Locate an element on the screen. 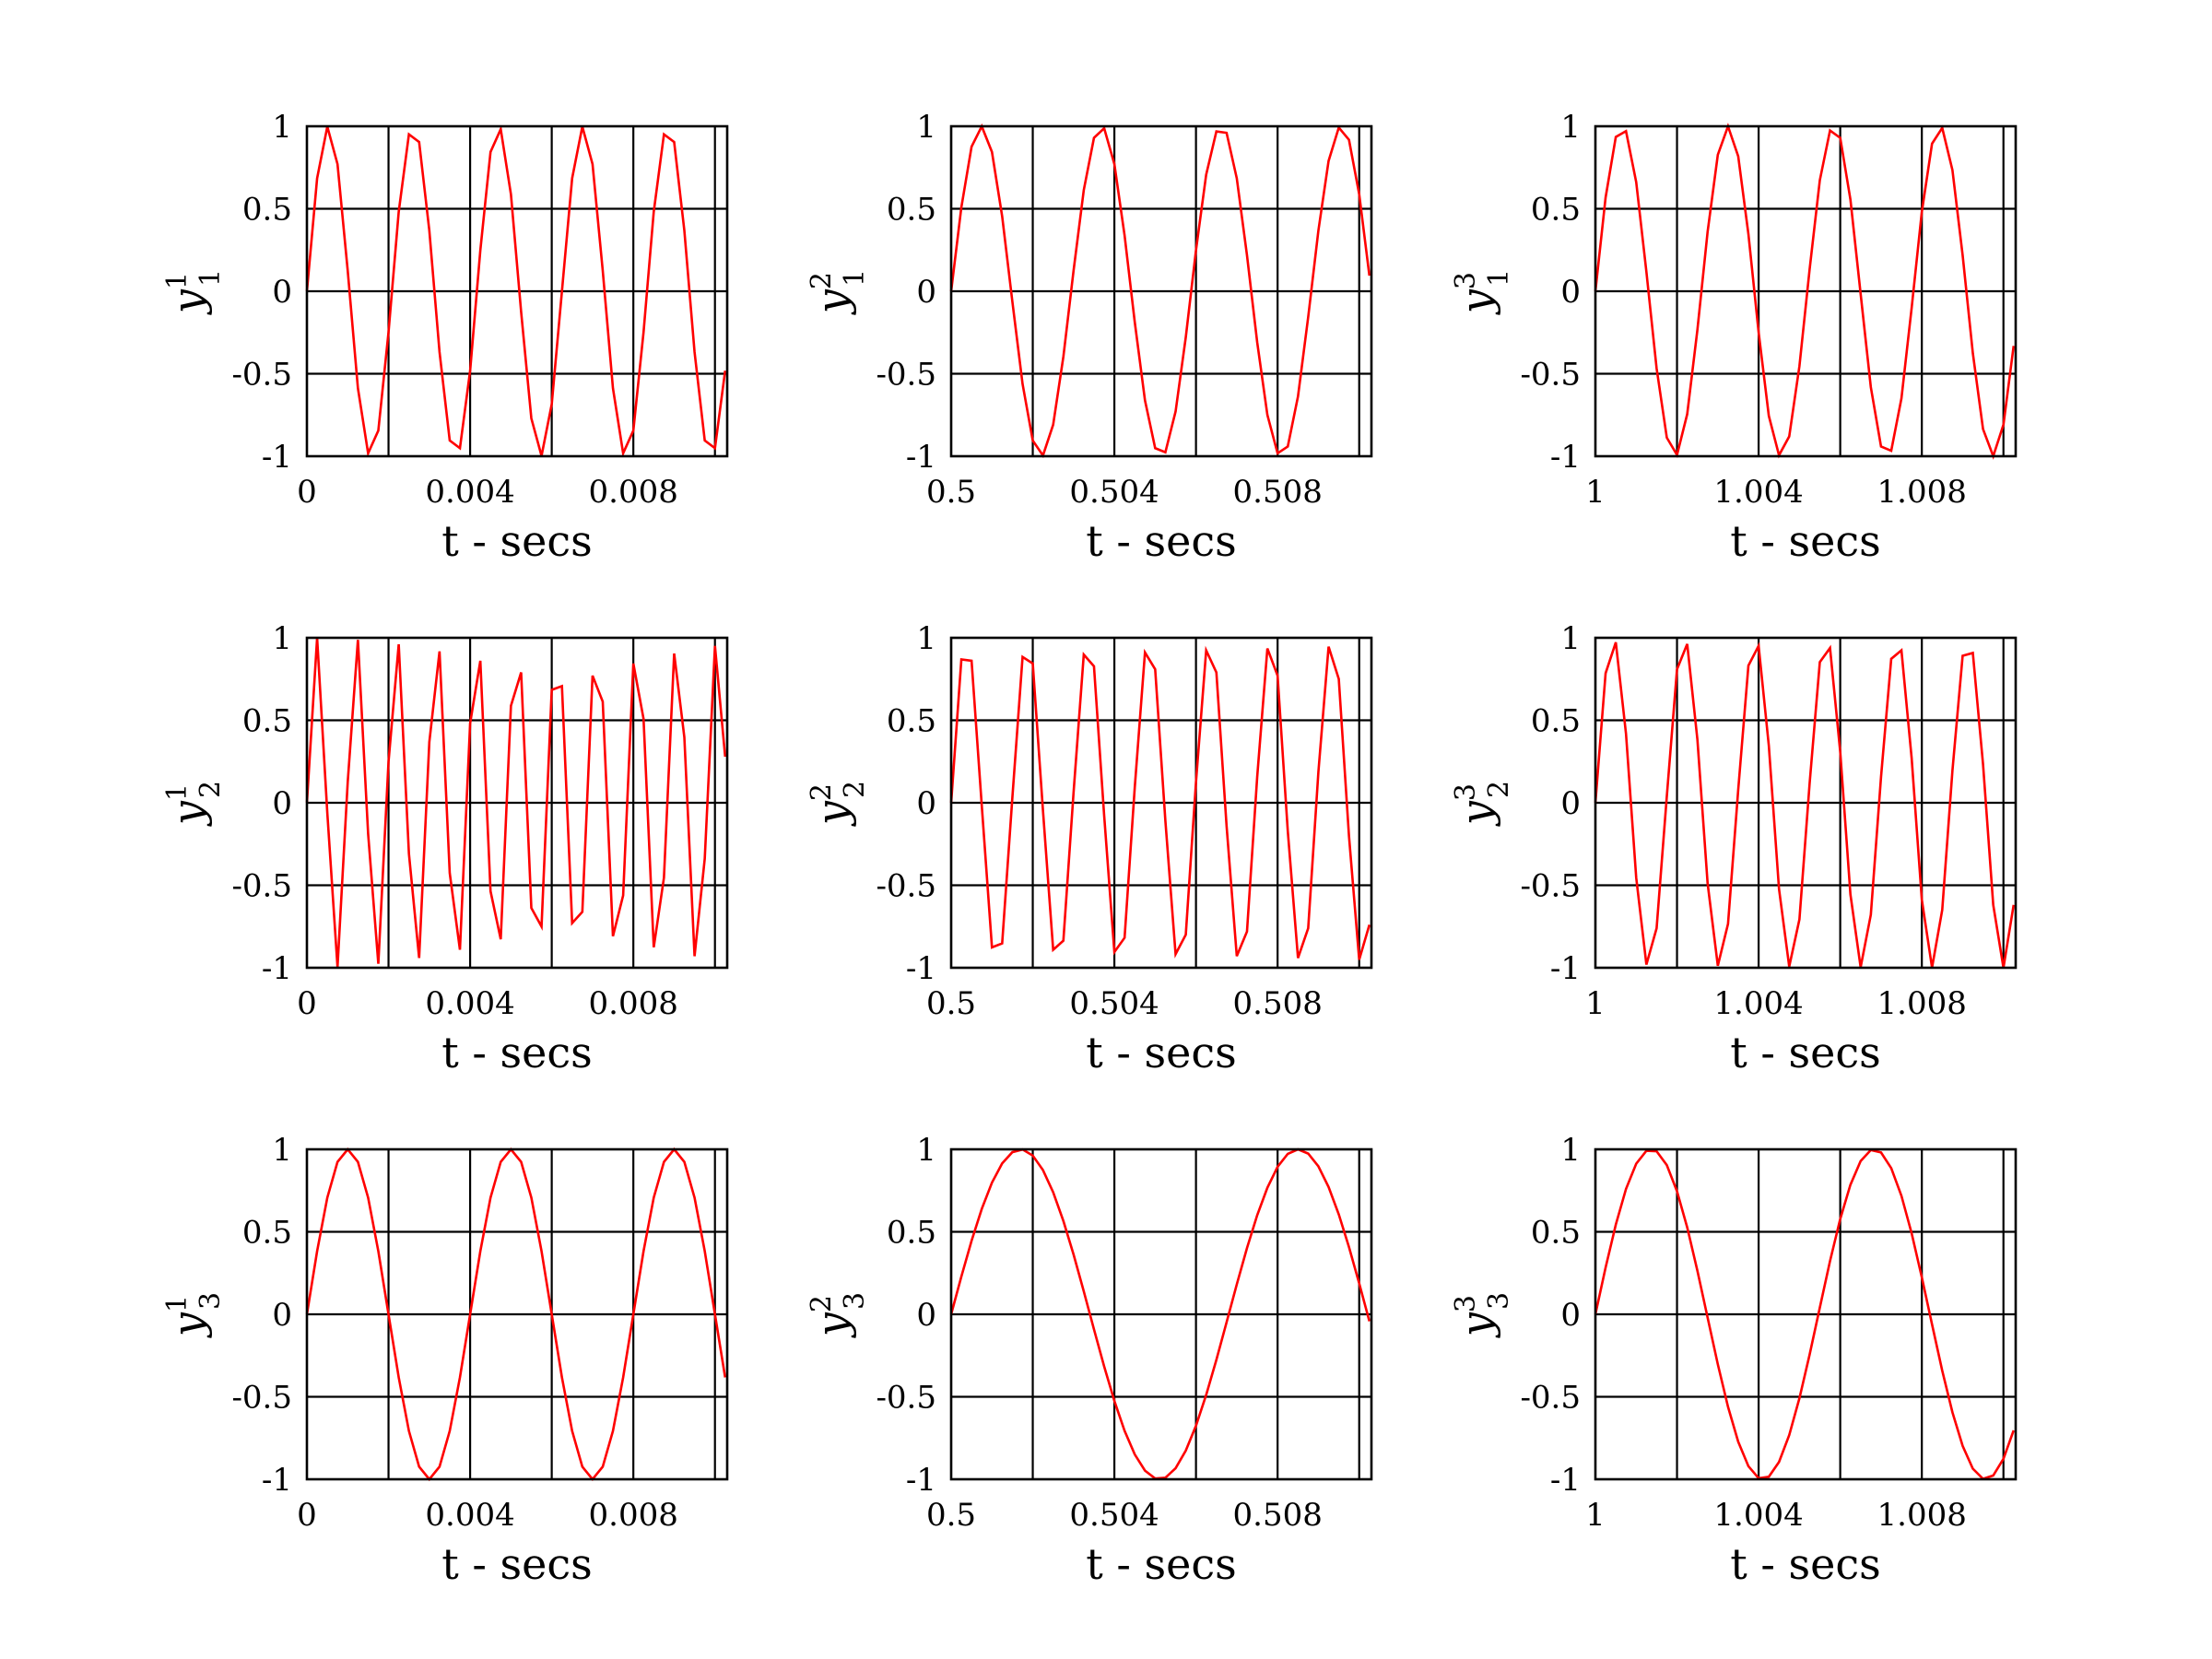 This screenshot has width=2212, height=1659. x-tick-label: 0.508 is located at coordinates (1278, 1003).